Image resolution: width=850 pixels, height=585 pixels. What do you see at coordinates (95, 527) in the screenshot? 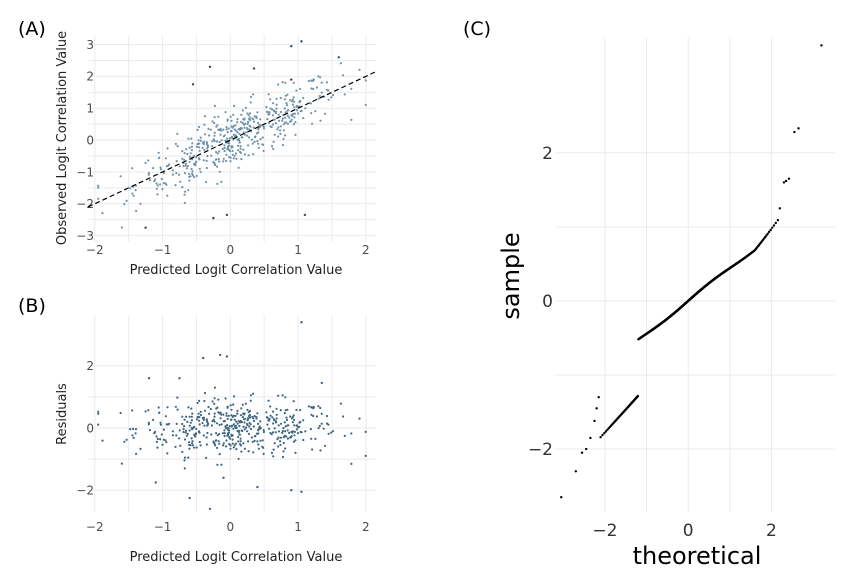
I see `b-x-tick-label: −2` at bounding box center [95, 527].